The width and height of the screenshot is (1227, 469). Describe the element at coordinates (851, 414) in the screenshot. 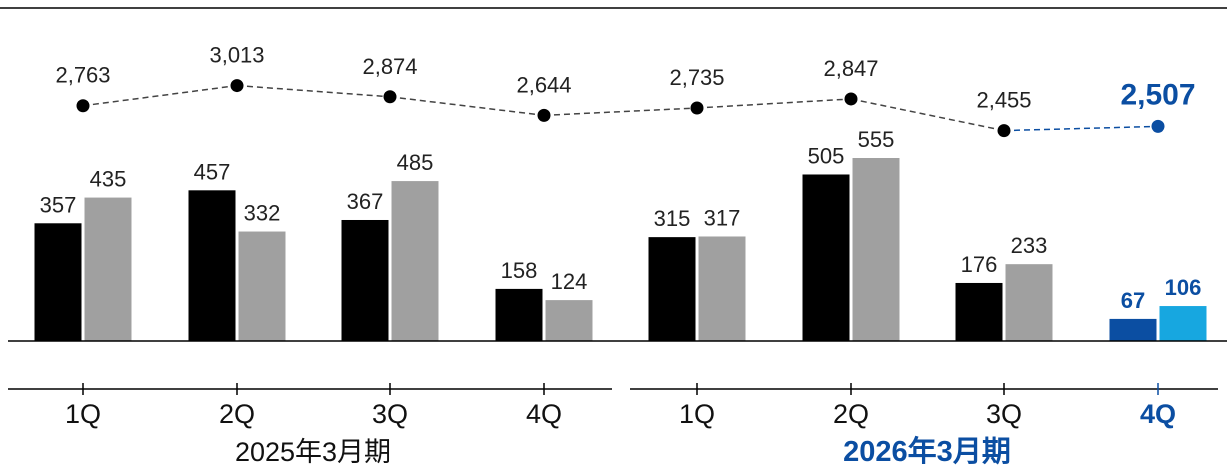

I see `quarter-label-6: 2Q` at that location.